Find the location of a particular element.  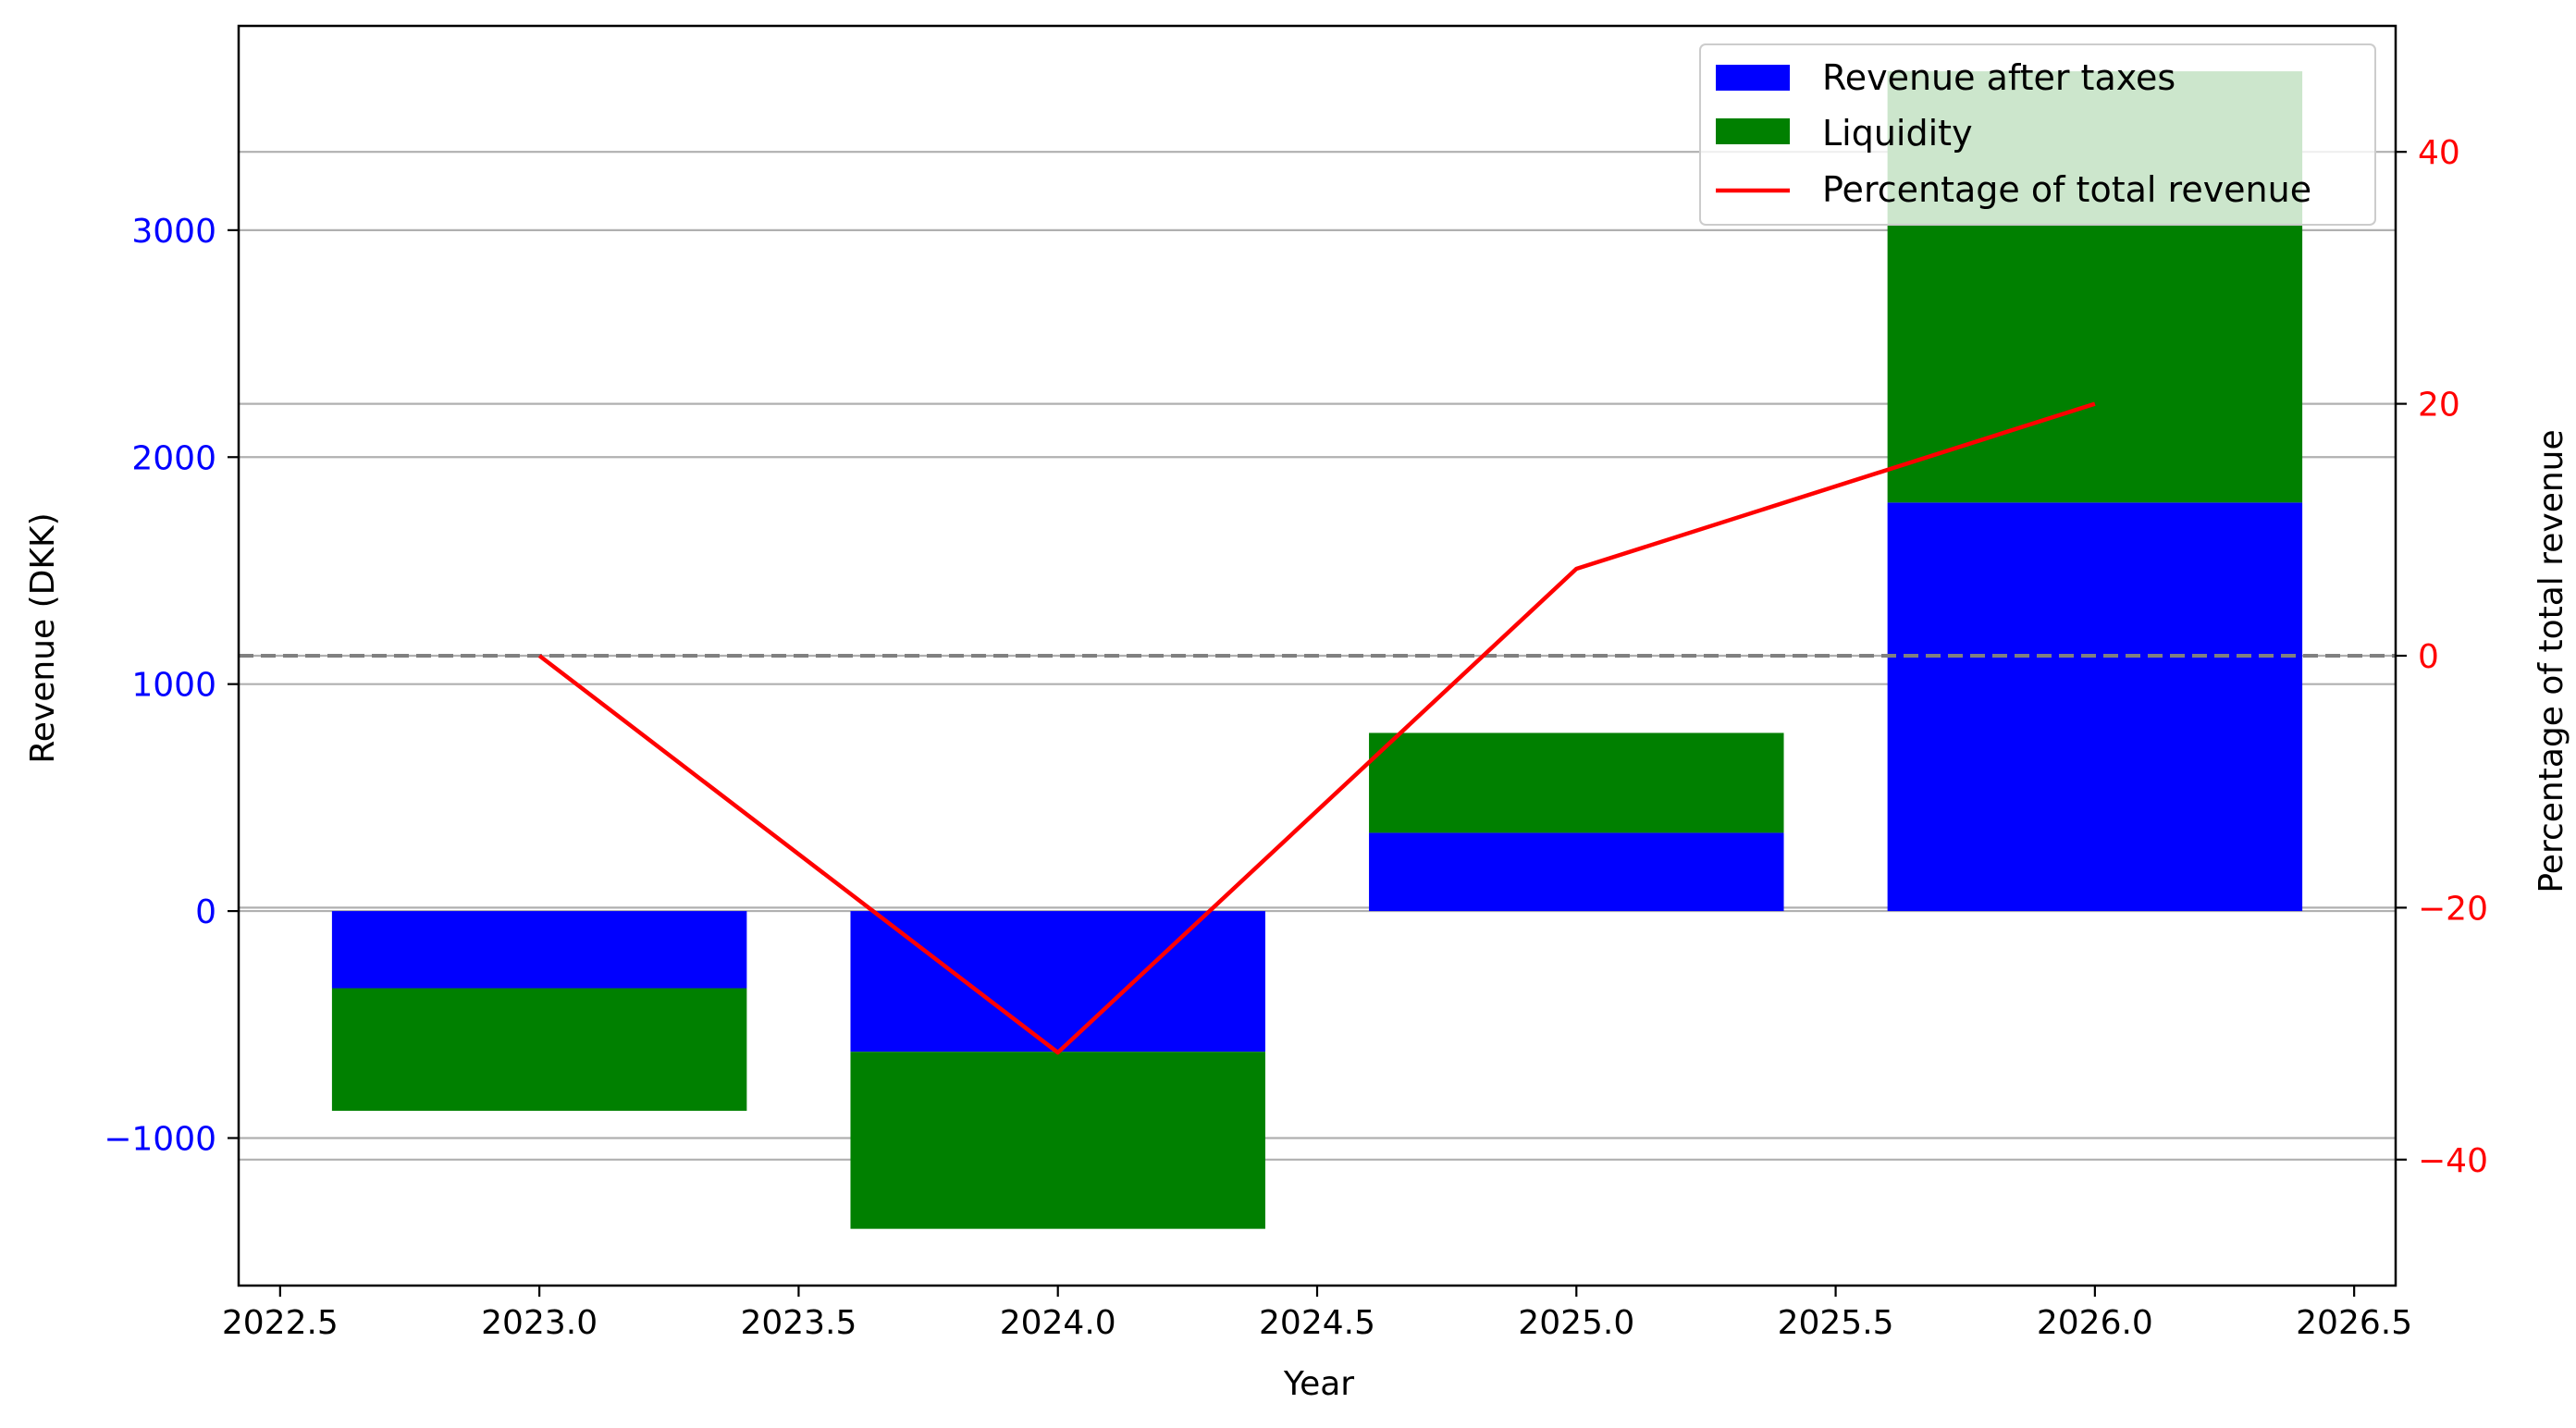

x-tick-label: 2025.5 is located at coordinates (1836, 1323).